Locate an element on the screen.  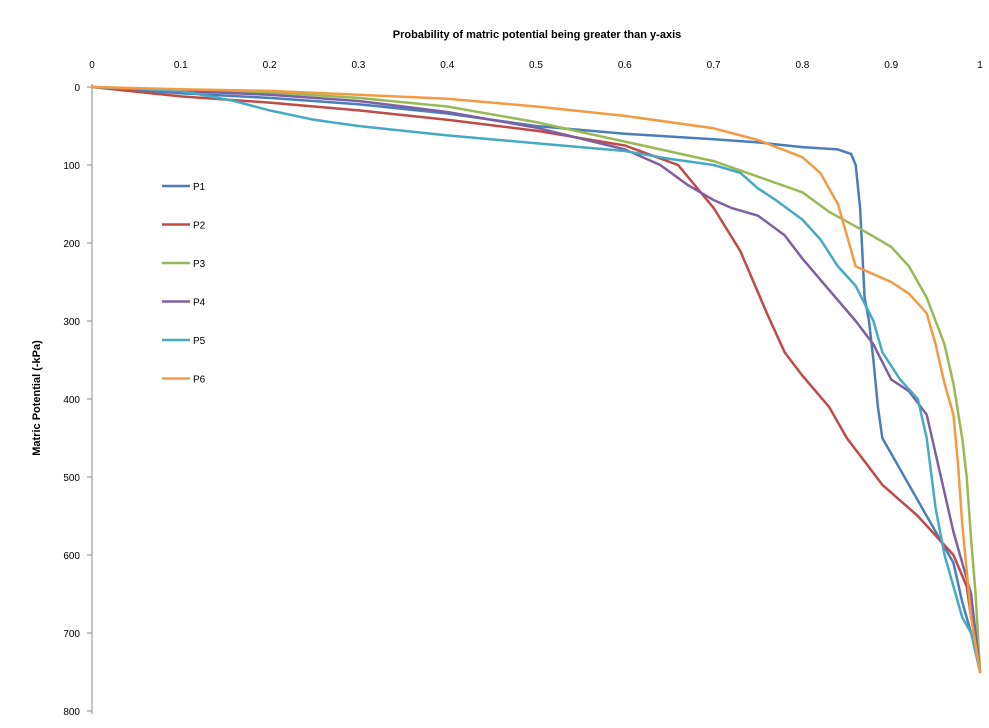
y-axis-ticks: 0 100 200 300 400 500 600 700 800 is located at coordinates (77, 400).